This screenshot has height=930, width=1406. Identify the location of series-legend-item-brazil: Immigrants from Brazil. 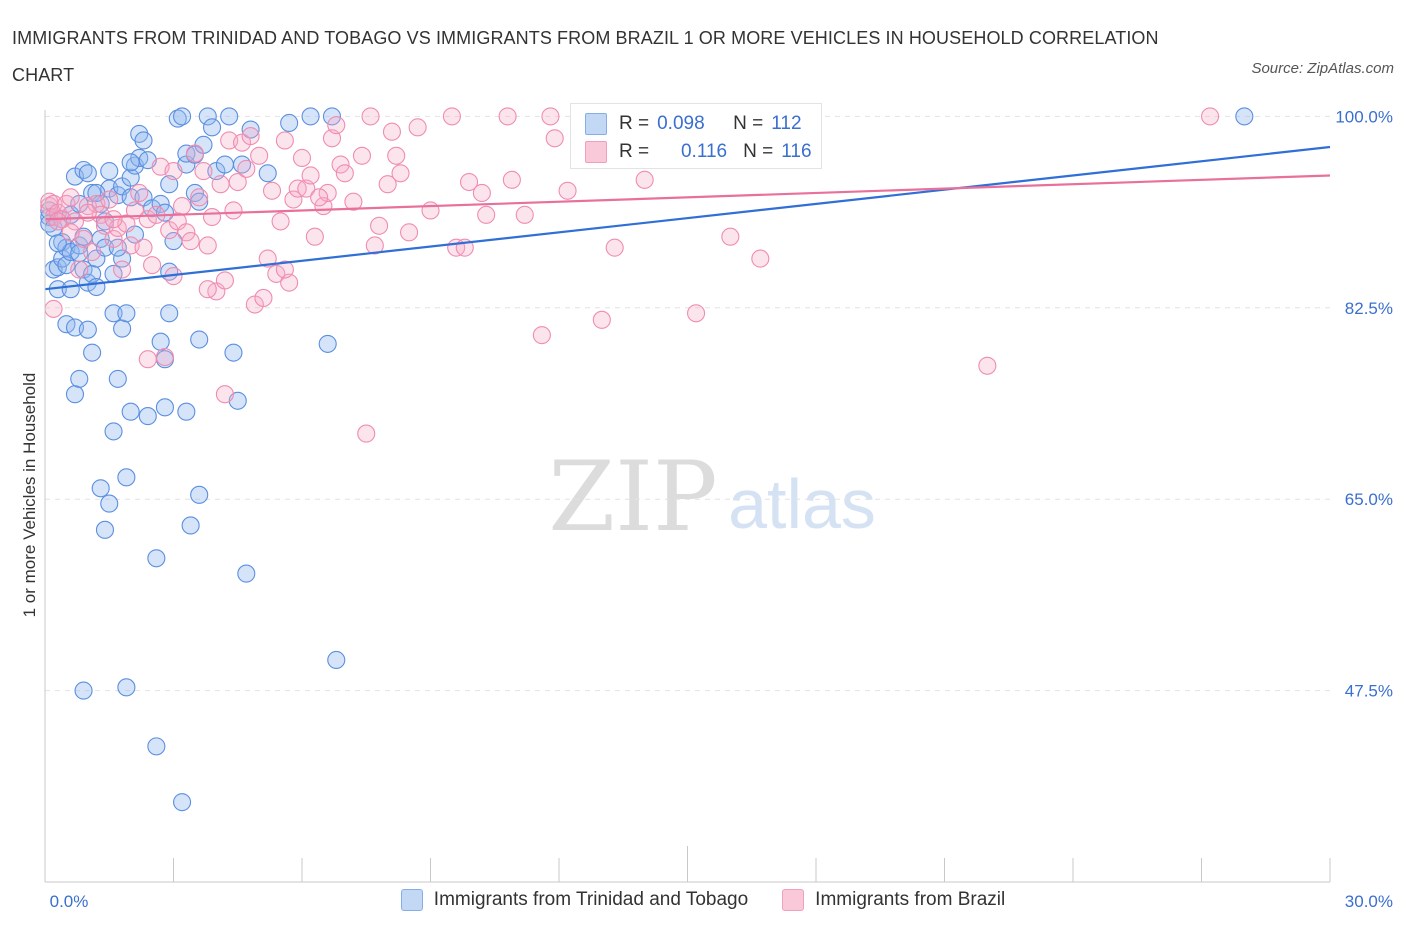
(893, 900).